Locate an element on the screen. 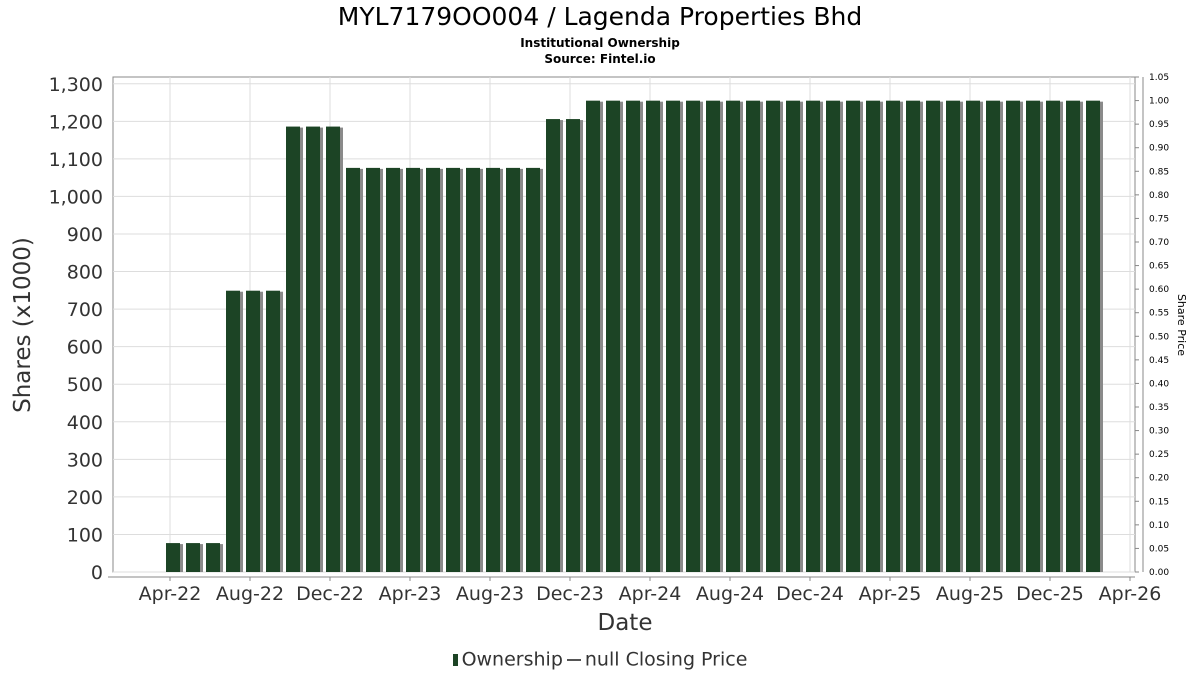  legend-swatch-price is located at coordinates (573, 659).